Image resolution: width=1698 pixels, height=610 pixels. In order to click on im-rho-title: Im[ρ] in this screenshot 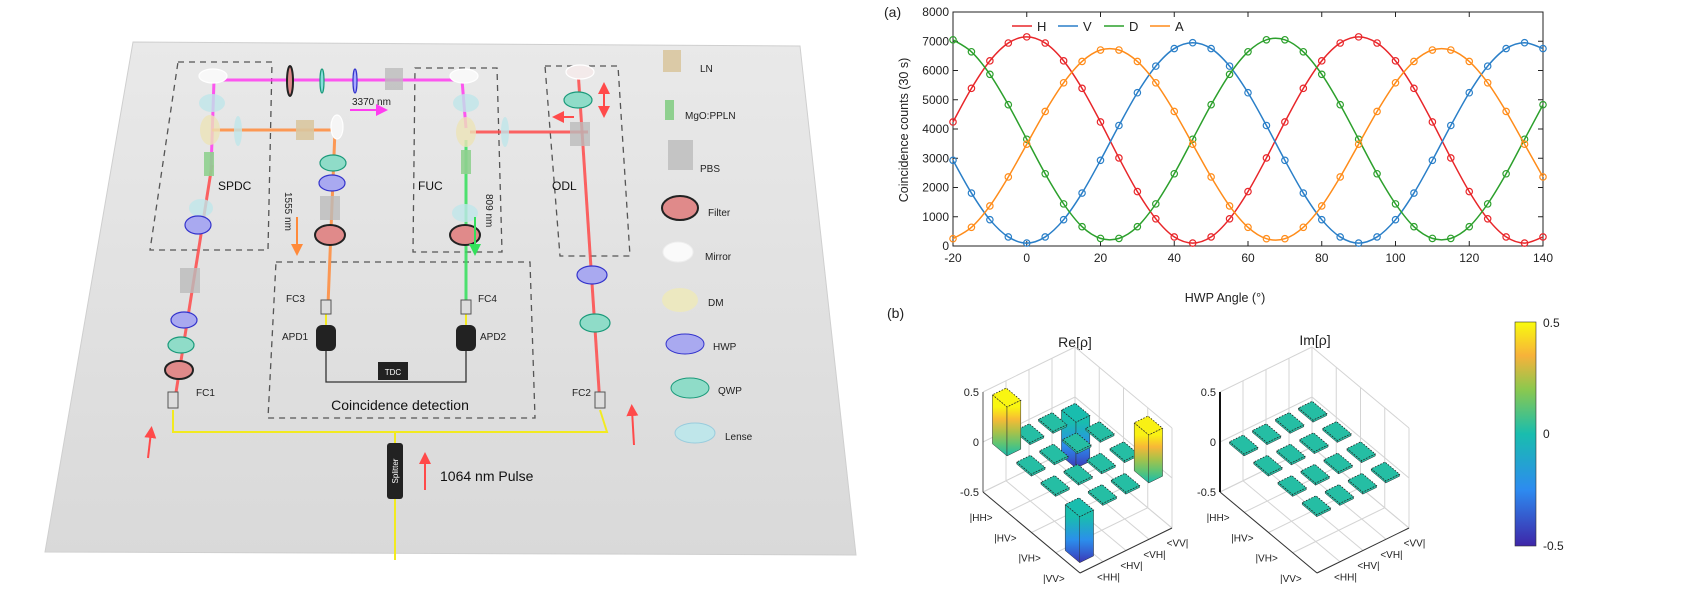, I will do `click(1314, 340)`.